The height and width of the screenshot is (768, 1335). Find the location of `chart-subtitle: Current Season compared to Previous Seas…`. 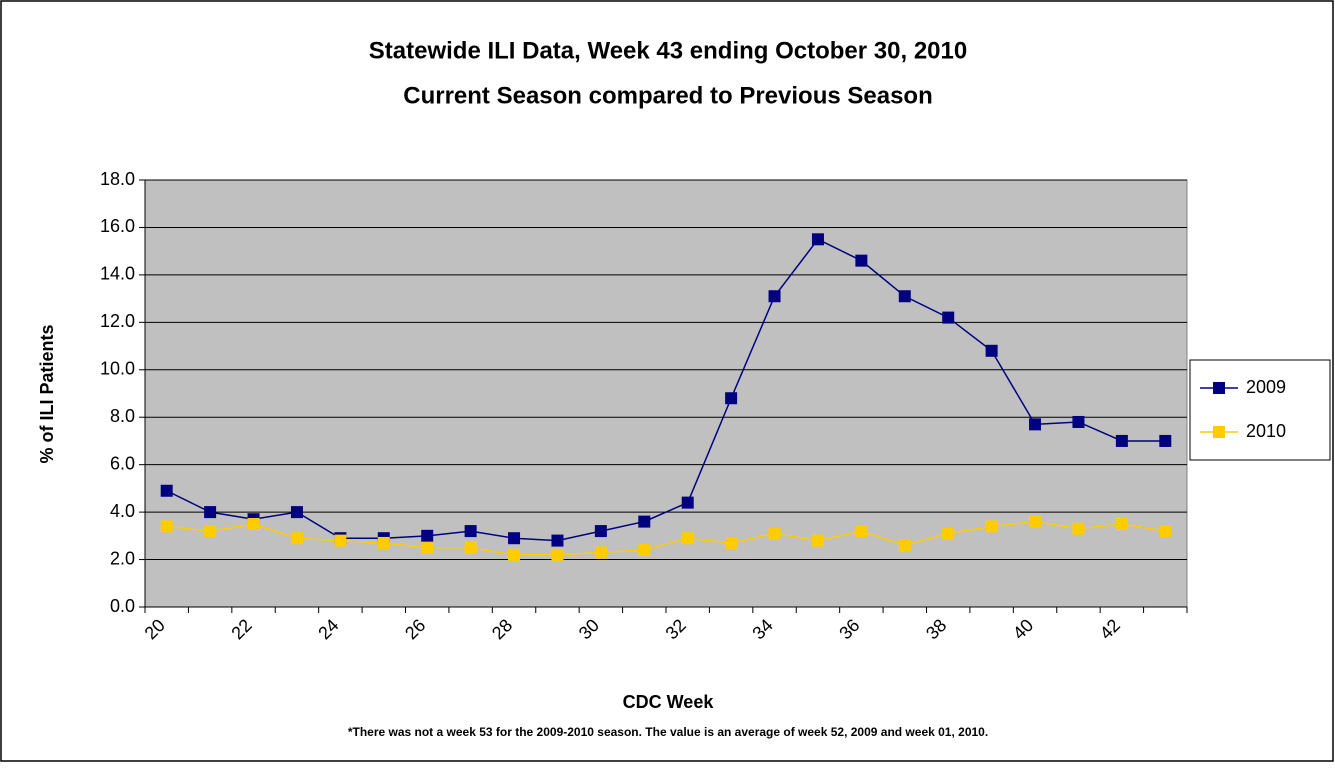

chart-subtitle: Current Season compared to Previous Seas… is located at coordinates (668, 95).